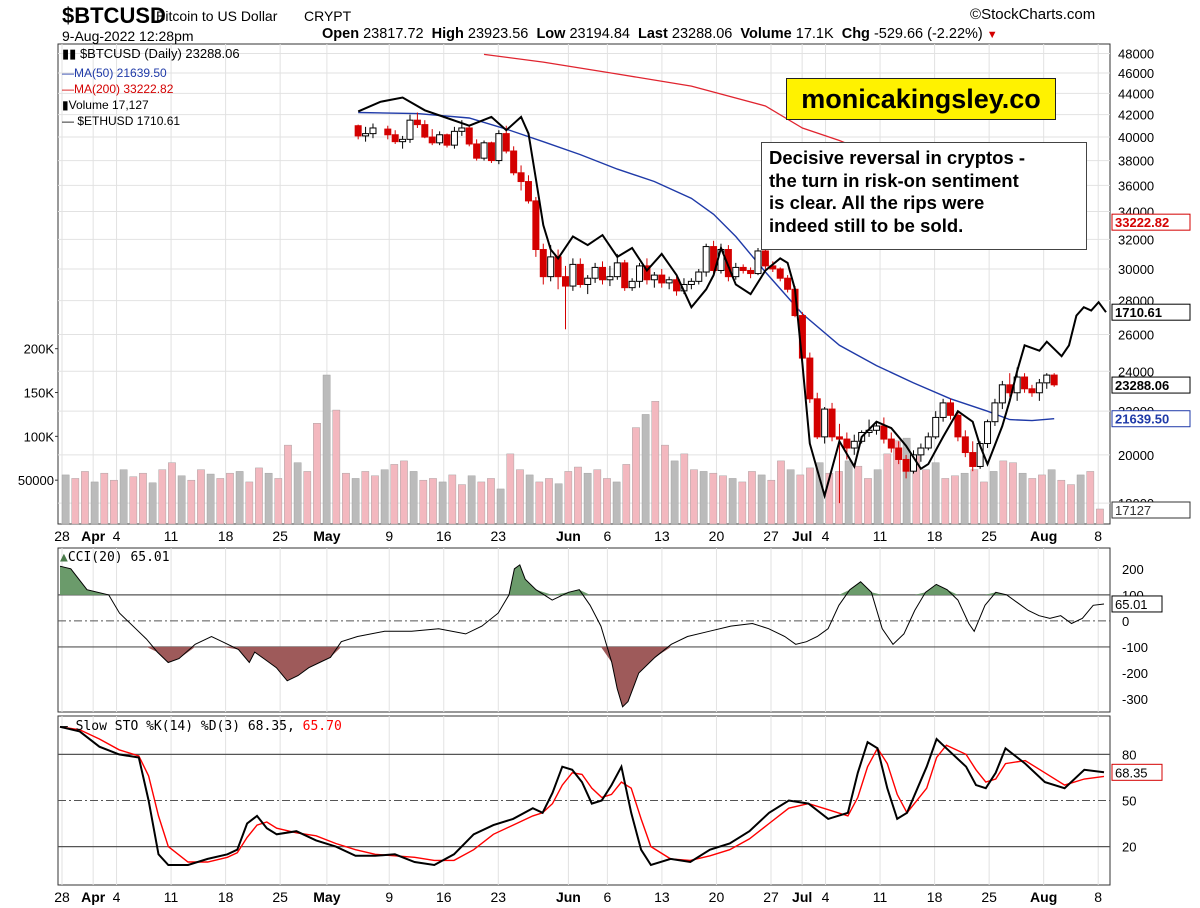  What do you see at coordinates (1137, 772) in the screenshot?
I see `sto-value-tag-box` at bounding box center [1137, 772].